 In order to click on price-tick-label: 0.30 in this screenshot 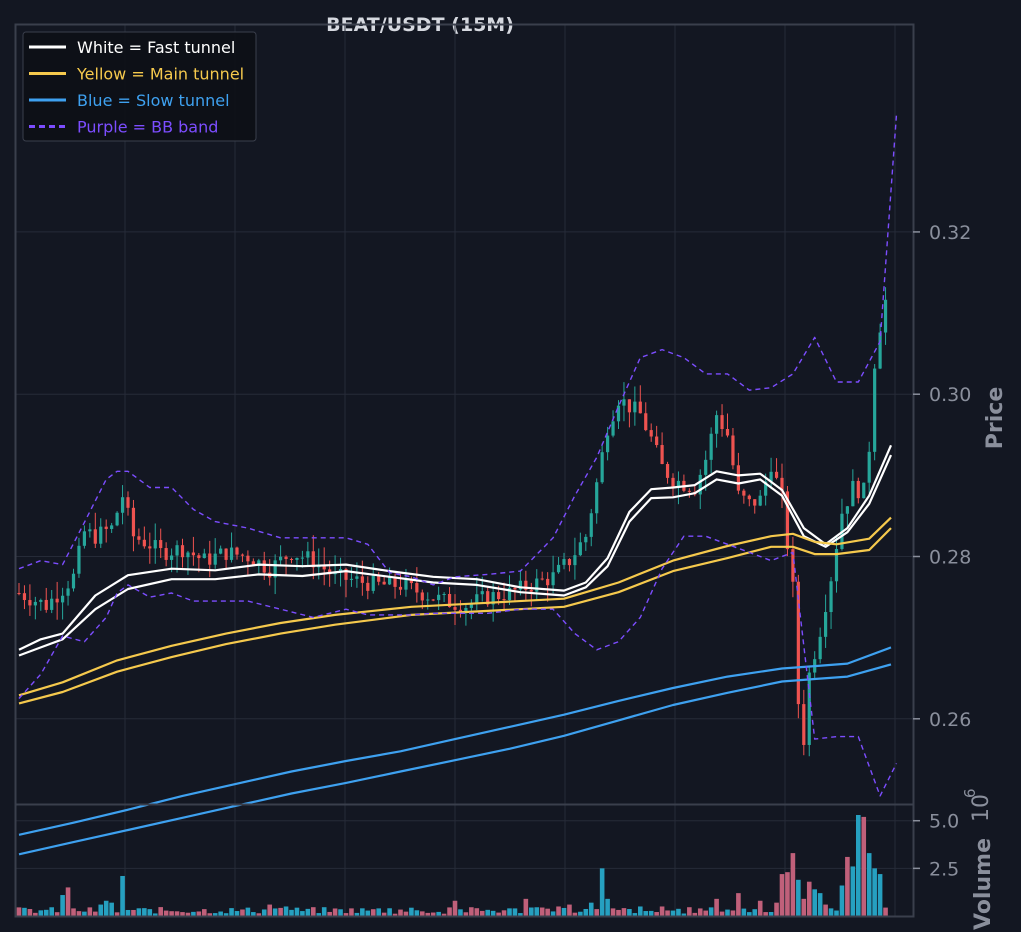, I will do `click(950, 395)`.